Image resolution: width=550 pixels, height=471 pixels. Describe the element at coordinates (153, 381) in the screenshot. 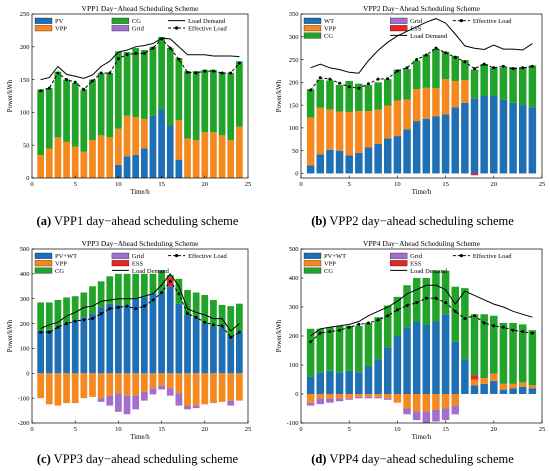

I see `bar-vpp-t14` at that location.